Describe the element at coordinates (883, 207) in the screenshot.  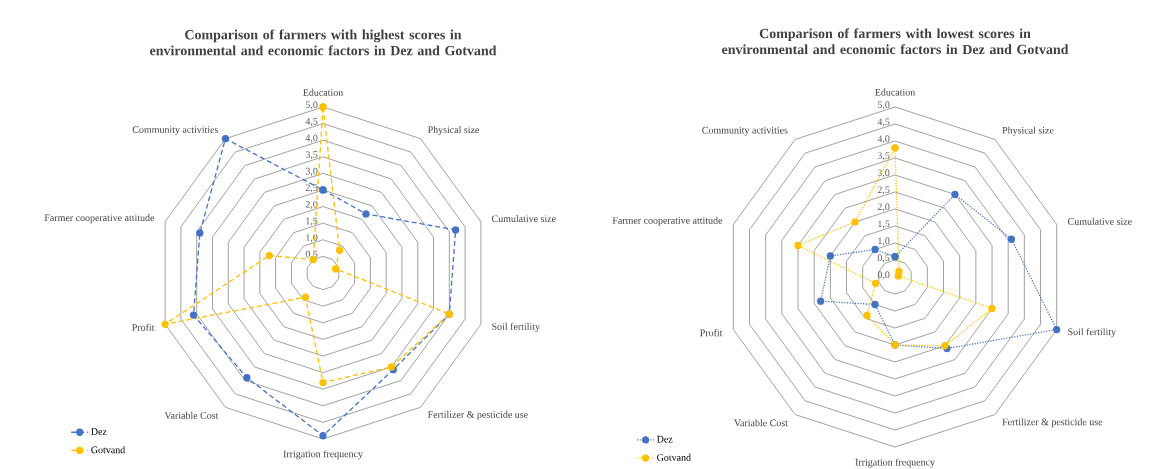
I see `y-tick-label: 2,0` at that location.